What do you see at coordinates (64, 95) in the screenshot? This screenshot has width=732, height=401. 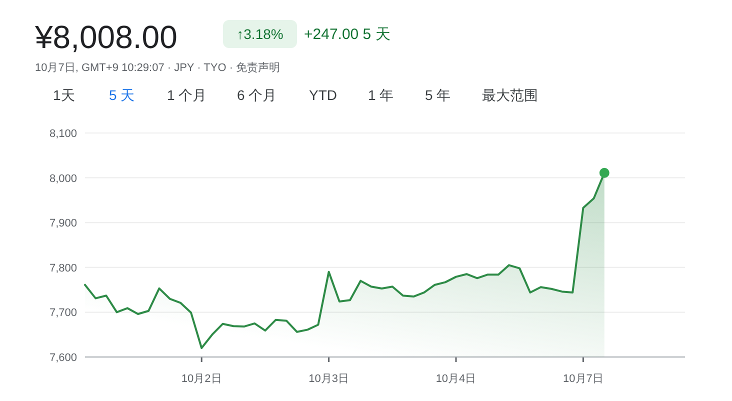 I see `text: 1天` at bounding box center [64, 95].